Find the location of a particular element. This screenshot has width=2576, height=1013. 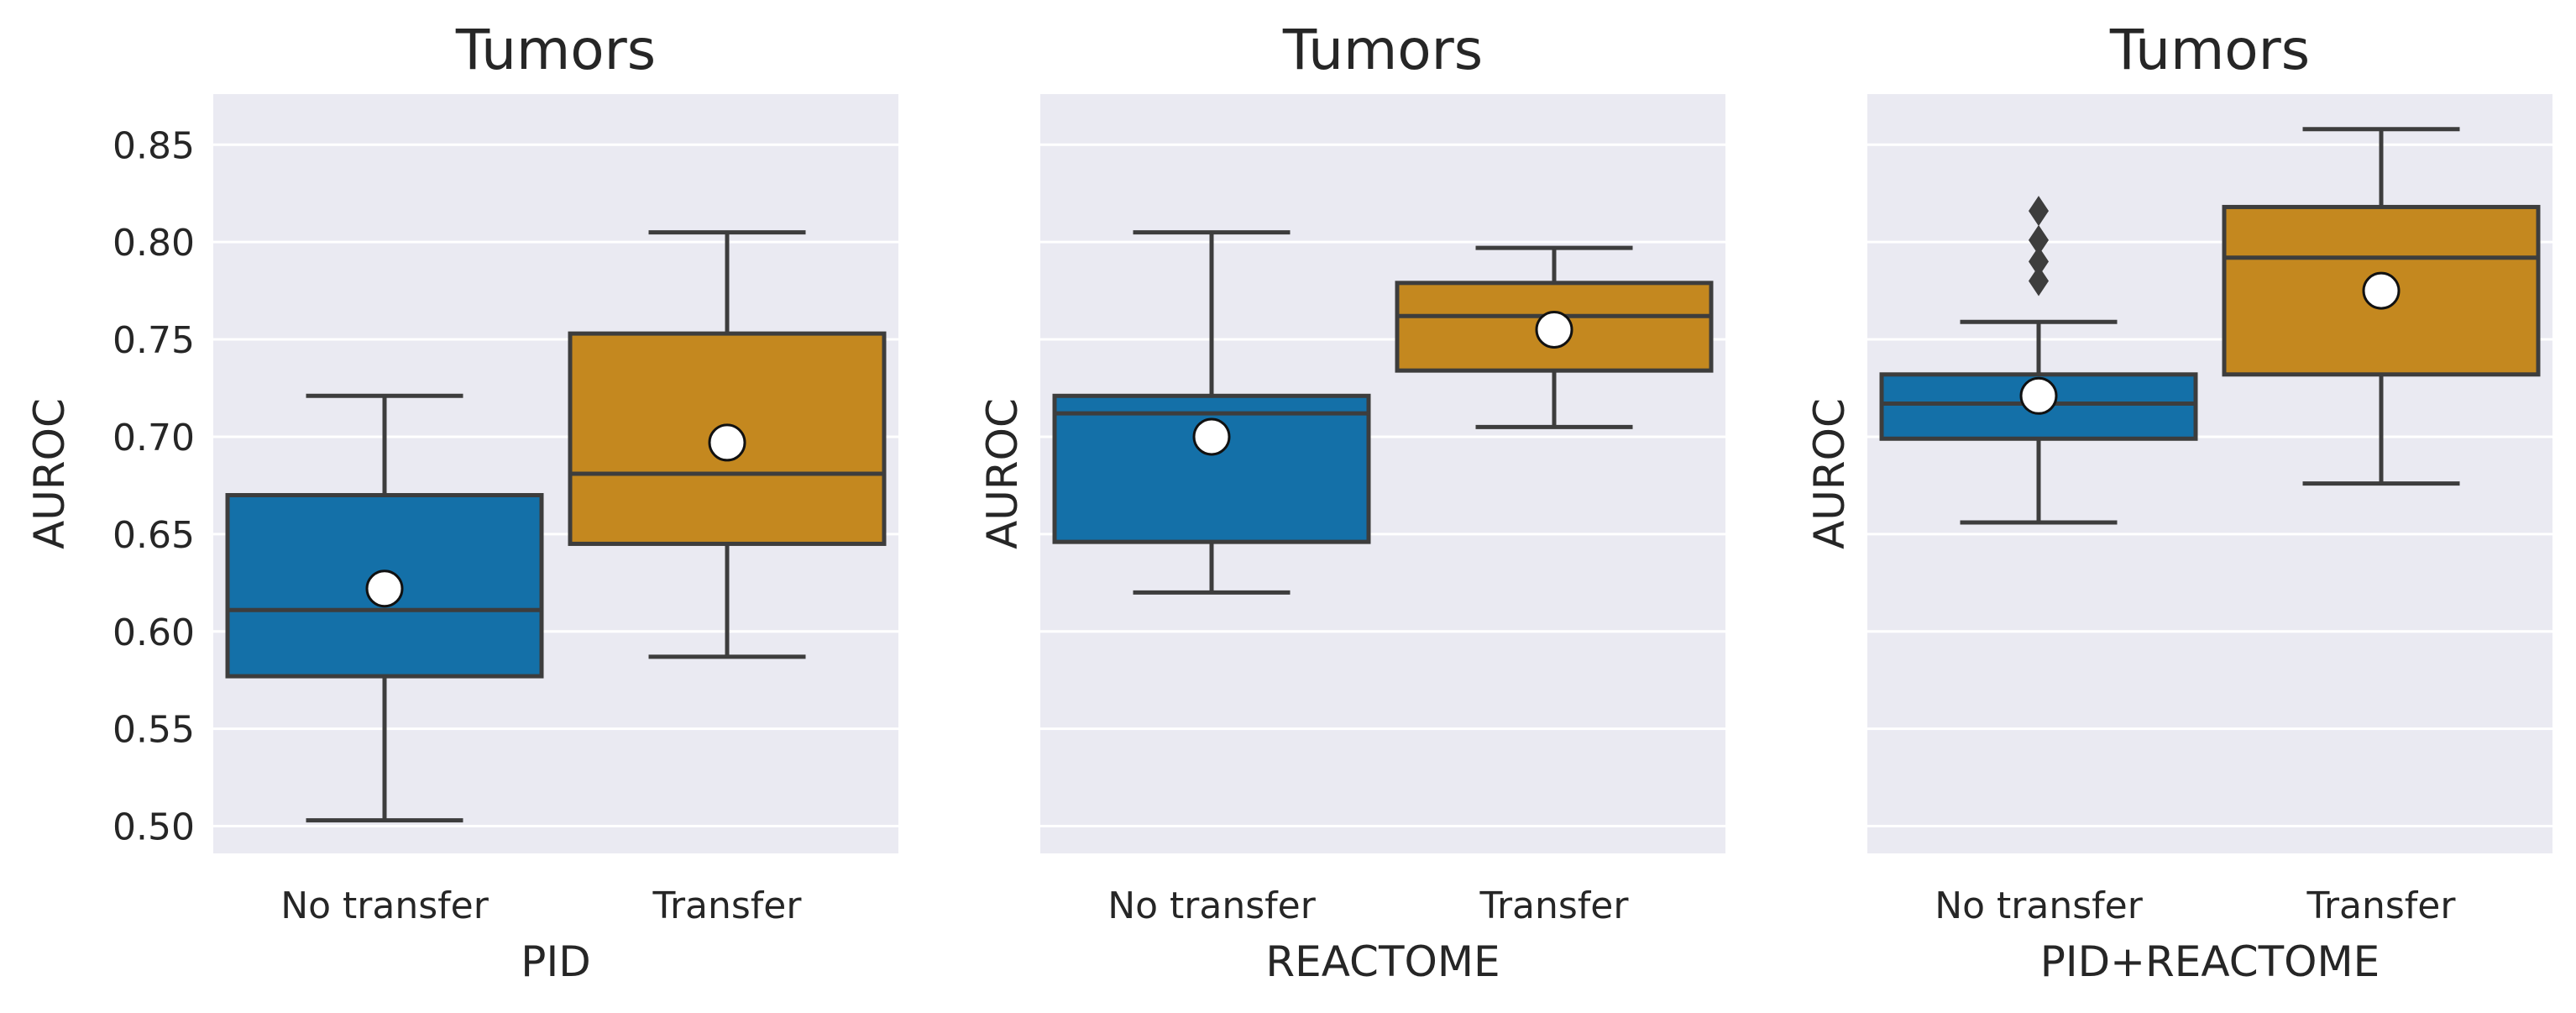

y-tick-label: 0.65 is located at coordinates (154, 536).